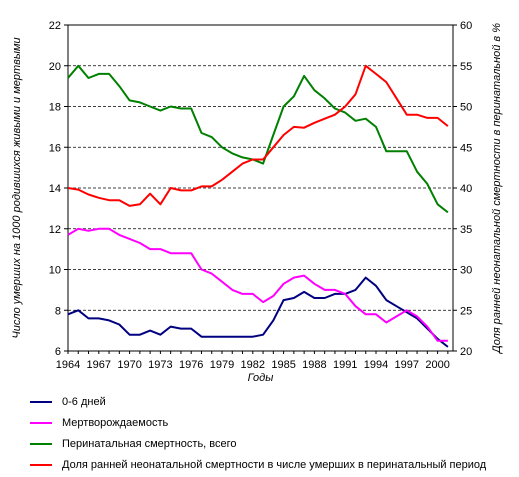 The height and width of the screenshot is (477, 519). What do you see at coordinates (55, 189) in the screenshot?
I see `y-left-tick-label: 14` at bounding box center [55, 189].